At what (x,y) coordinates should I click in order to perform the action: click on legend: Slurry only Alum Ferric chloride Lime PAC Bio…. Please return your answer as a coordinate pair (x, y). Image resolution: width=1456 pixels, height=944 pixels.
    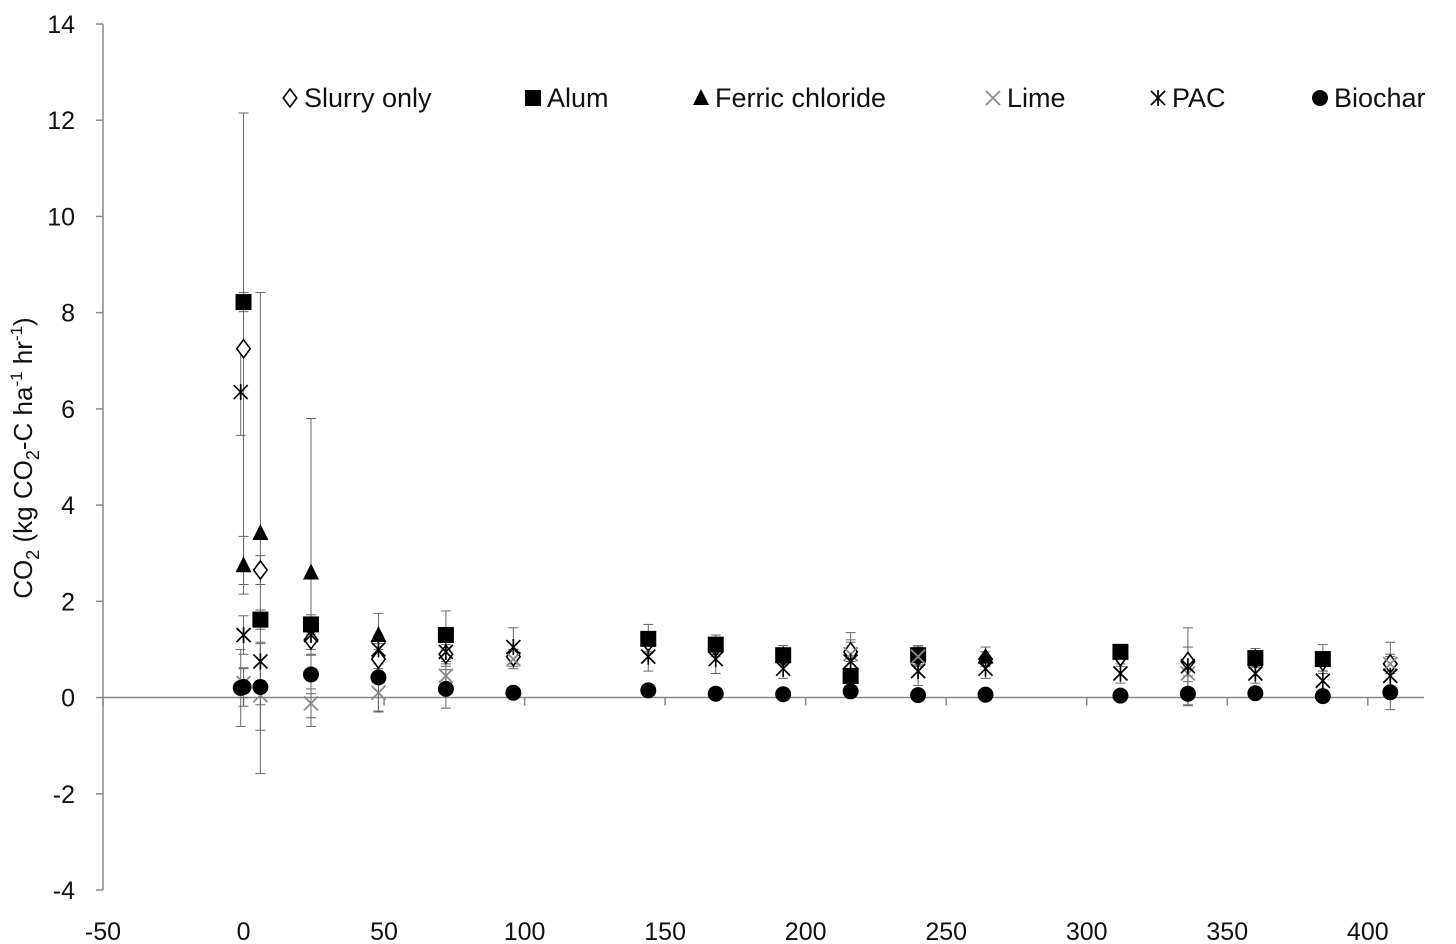
    Looking at the image, I should click on (854, 98).